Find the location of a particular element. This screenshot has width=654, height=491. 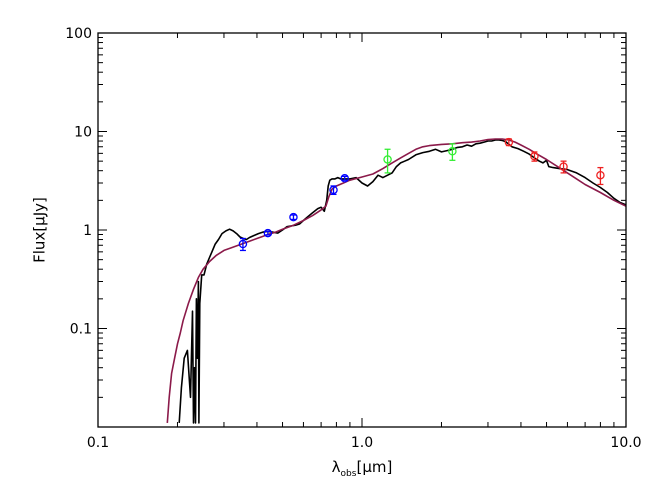

y-tick-label: 100 is located at coordinates (78, 34).